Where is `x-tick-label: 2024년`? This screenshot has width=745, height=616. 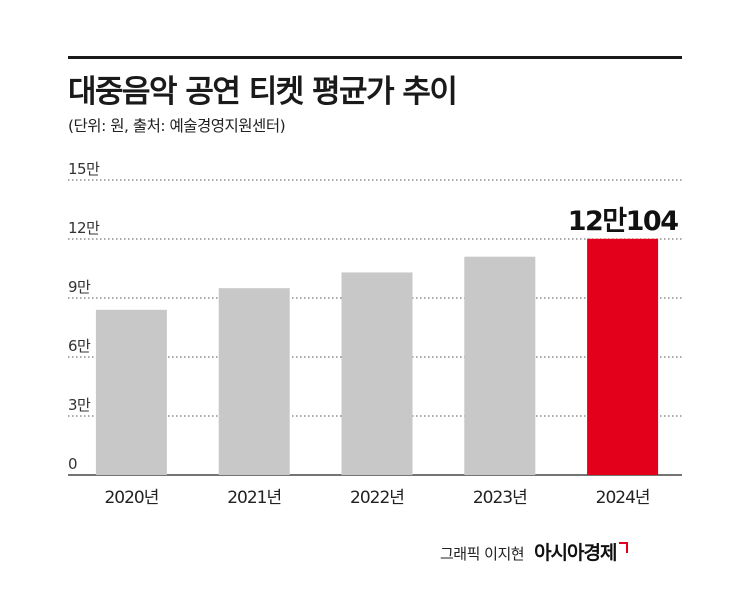 x-tick-label: 2024년 is located at coordinates (623, 498).